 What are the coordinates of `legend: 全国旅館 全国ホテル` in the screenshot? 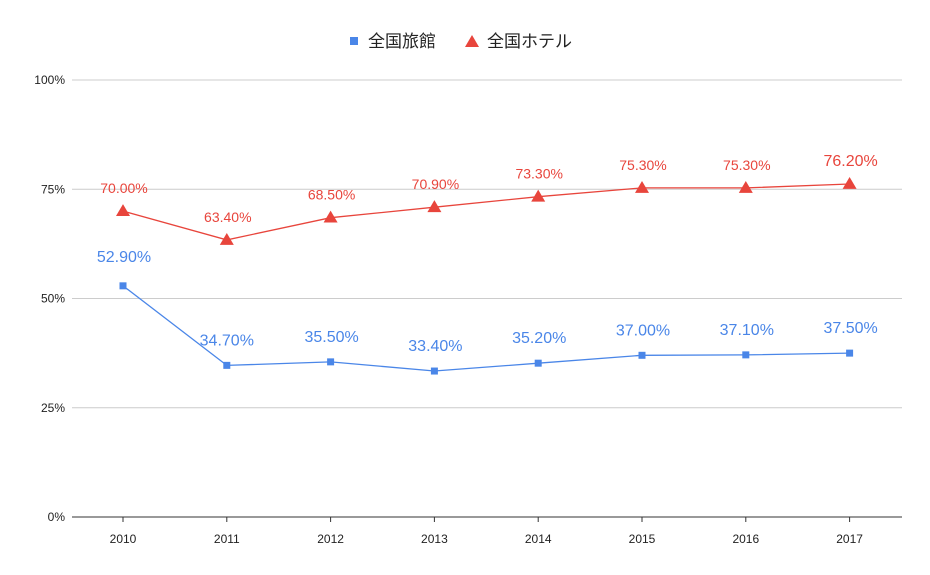 It's located at (461, 42).